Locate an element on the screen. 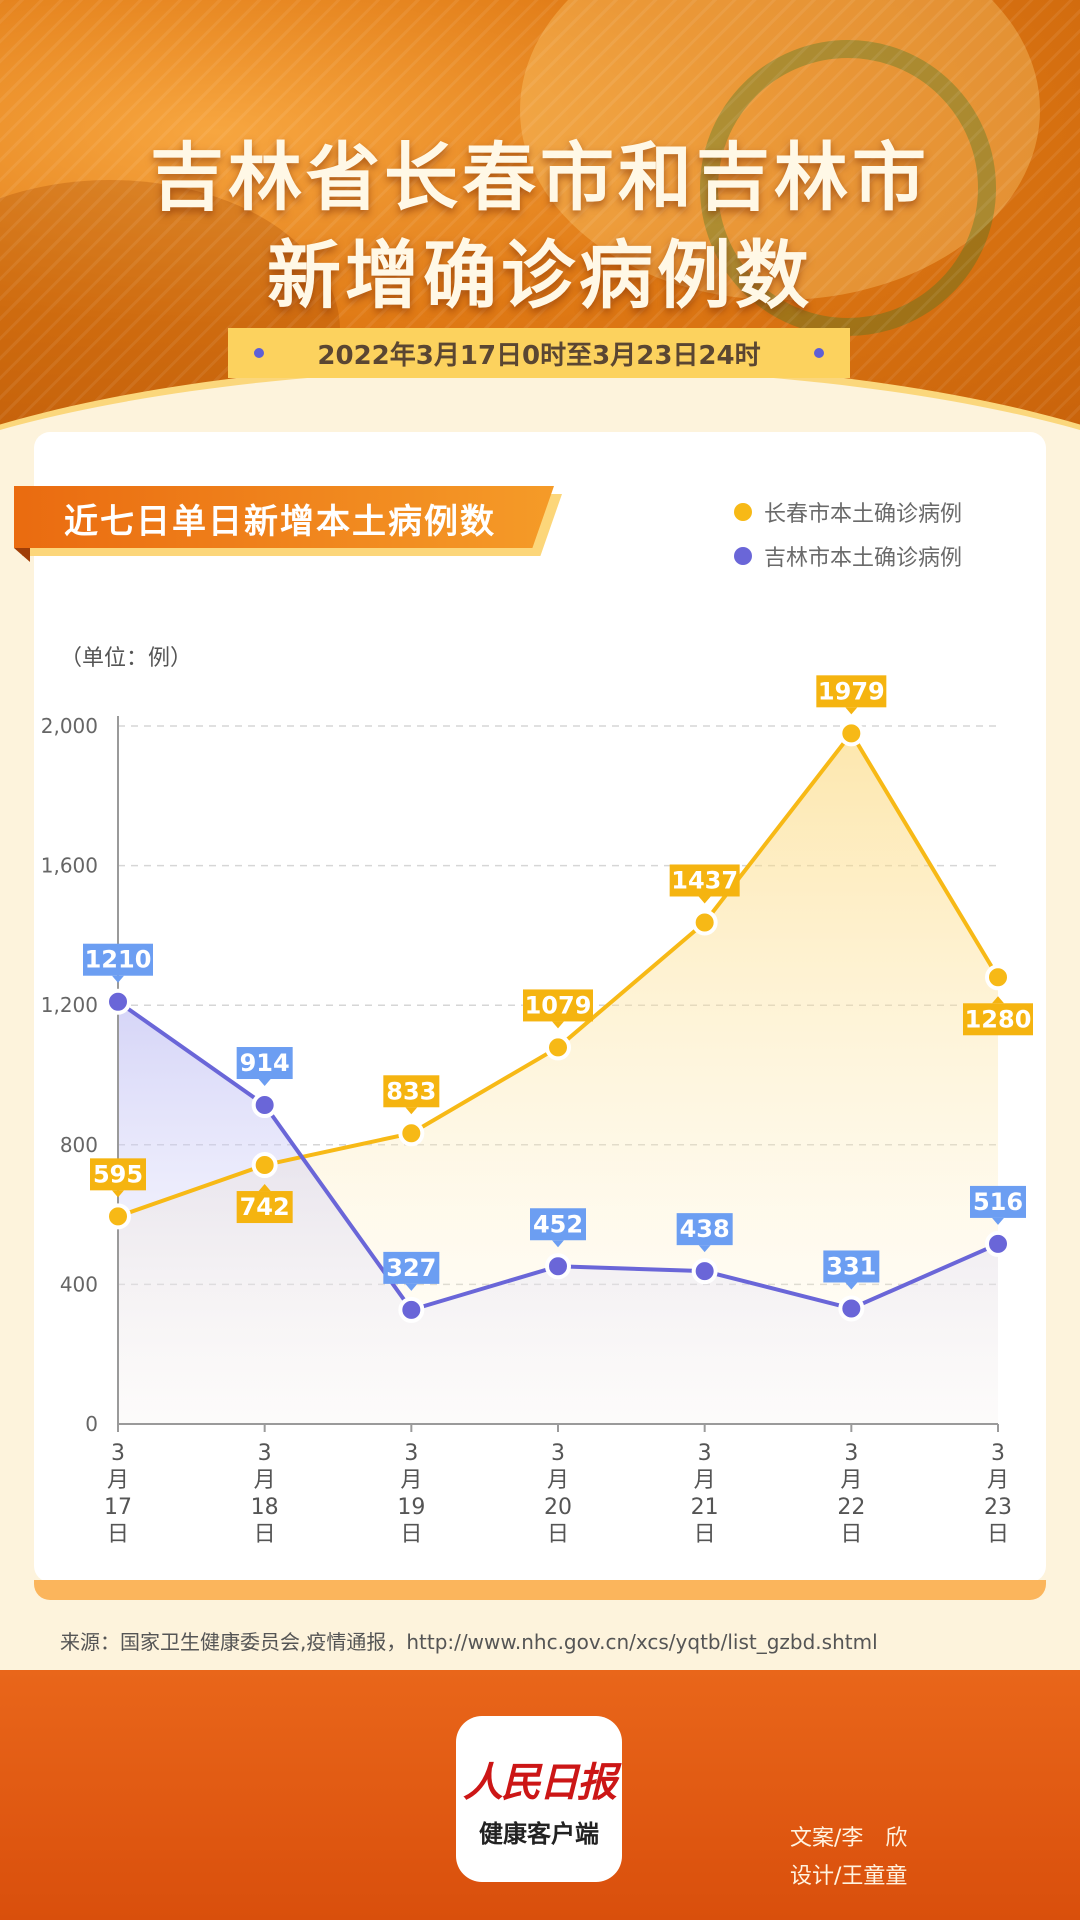 The height and width of the screenshot is (1920, 1080). y-tick-label: 400 is located at coordinates (79, 1284).